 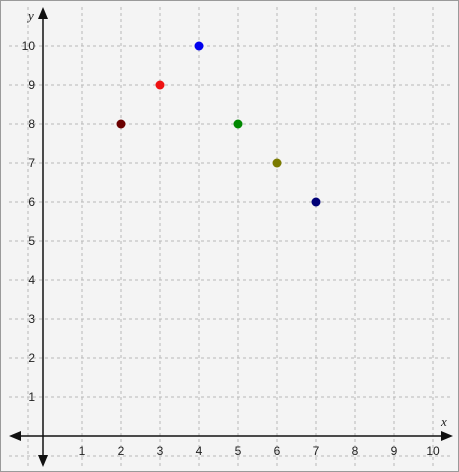 I want to click on x-tick-label: 2, so click(x=121, y=451).